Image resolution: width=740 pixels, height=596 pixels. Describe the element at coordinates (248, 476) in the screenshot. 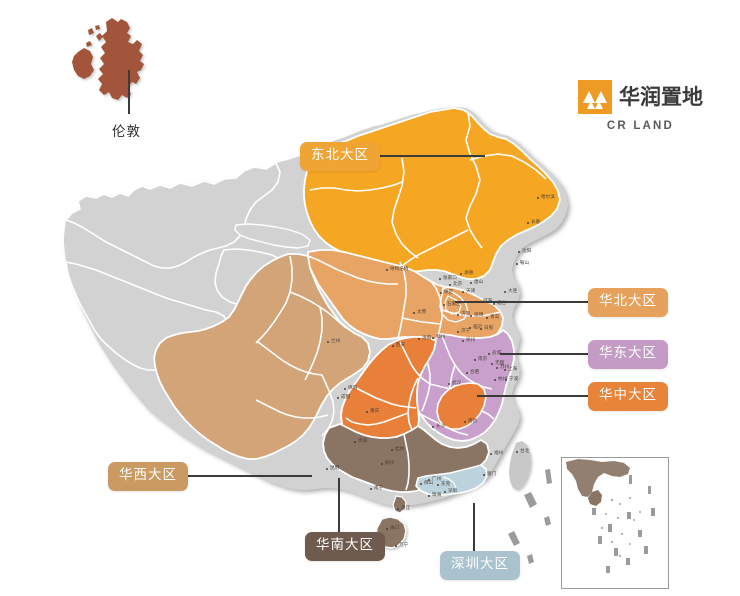

I see `leader-line-west` at that location.